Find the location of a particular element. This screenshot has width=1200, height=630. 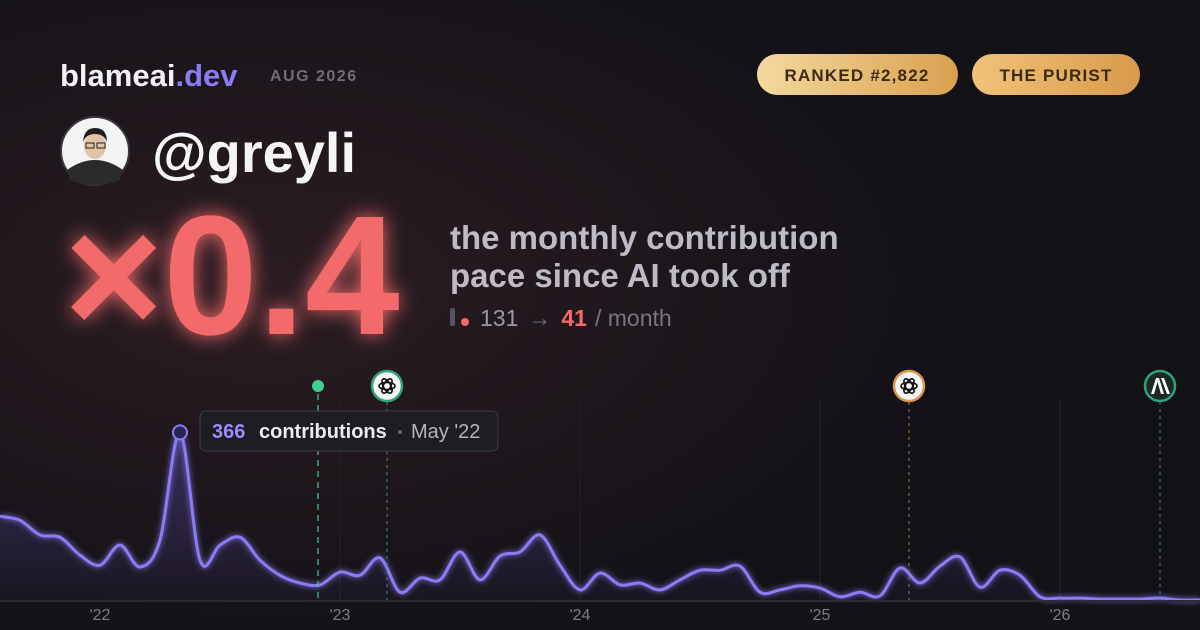

badge-label: THE PURIST is located at coordinates (1055, 75).